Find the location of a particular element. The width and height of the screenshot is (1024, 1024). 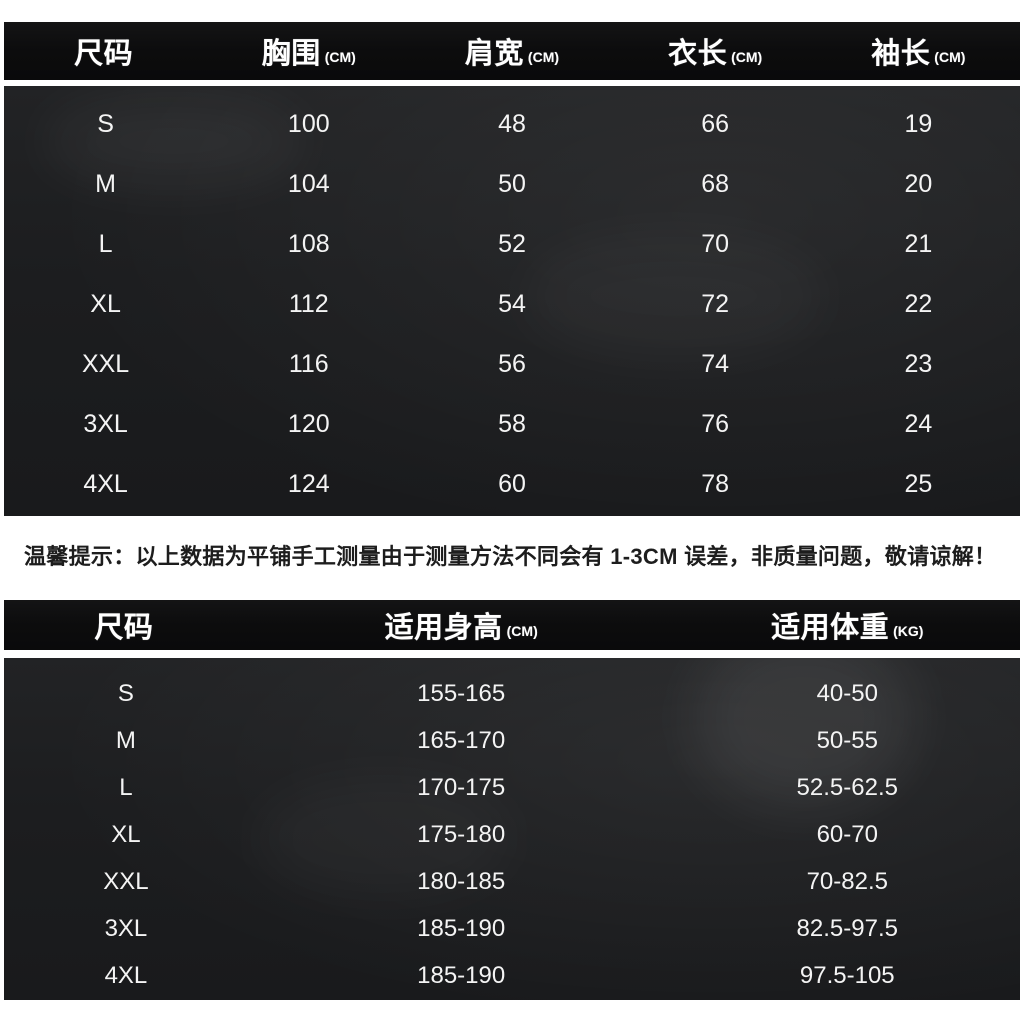

cell-shoulder: 48 is located at coordinates (512, 123).